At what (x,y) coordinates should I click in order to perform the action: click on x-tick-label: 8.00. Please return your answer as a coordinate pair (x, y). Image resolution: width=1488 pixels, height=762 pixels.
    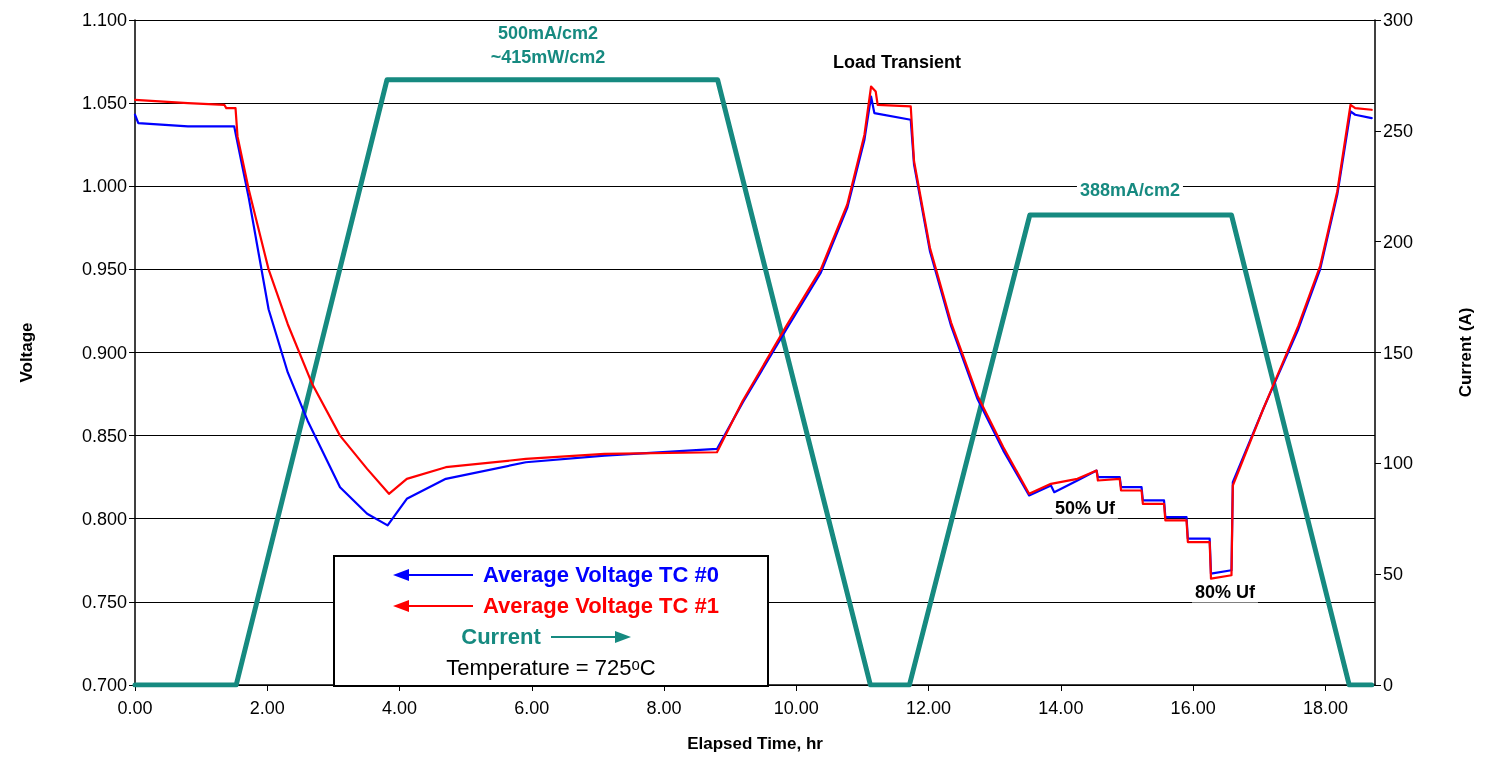
    Looking at the image, I should click on (664, 708).